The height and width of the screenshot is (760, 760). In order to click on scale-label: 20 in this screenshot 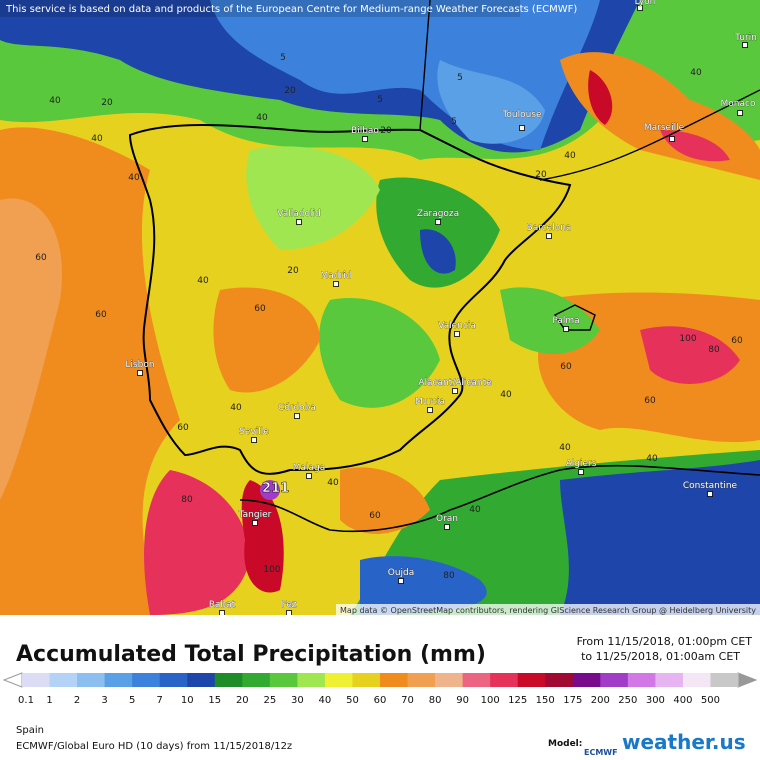, I will do `click(242, 700)`.